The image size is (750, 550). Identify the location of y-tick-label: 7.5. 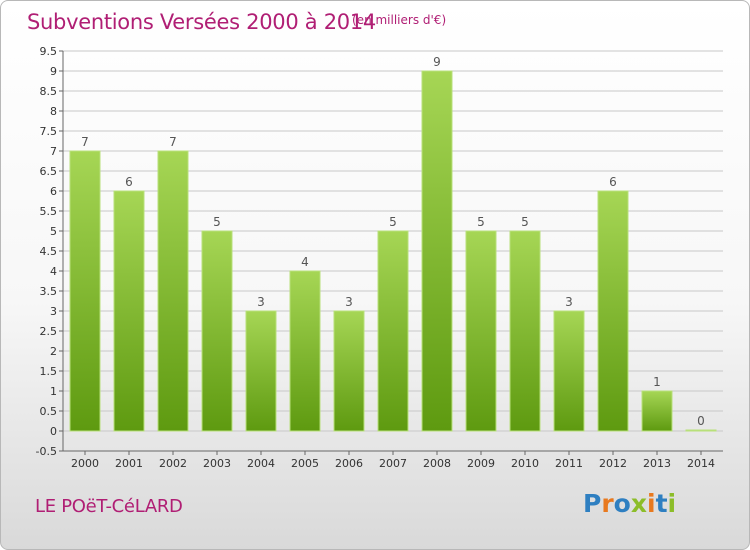
(49, 131).